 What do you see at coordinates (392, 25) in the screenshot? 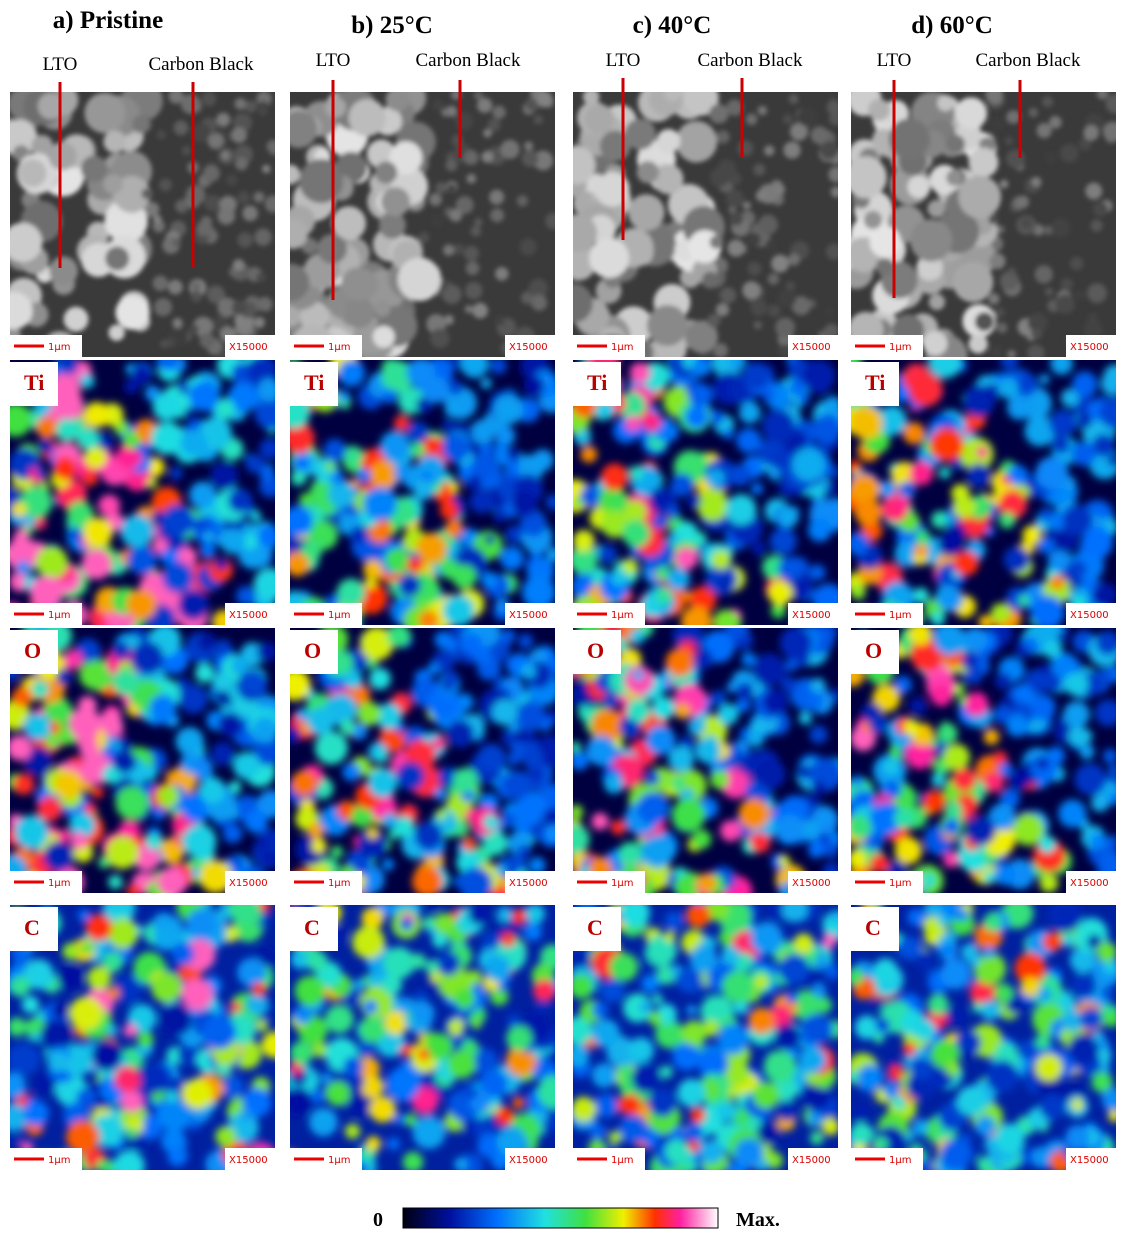
I see `column-title: b) 25°C` at bounding box center [392, 25].